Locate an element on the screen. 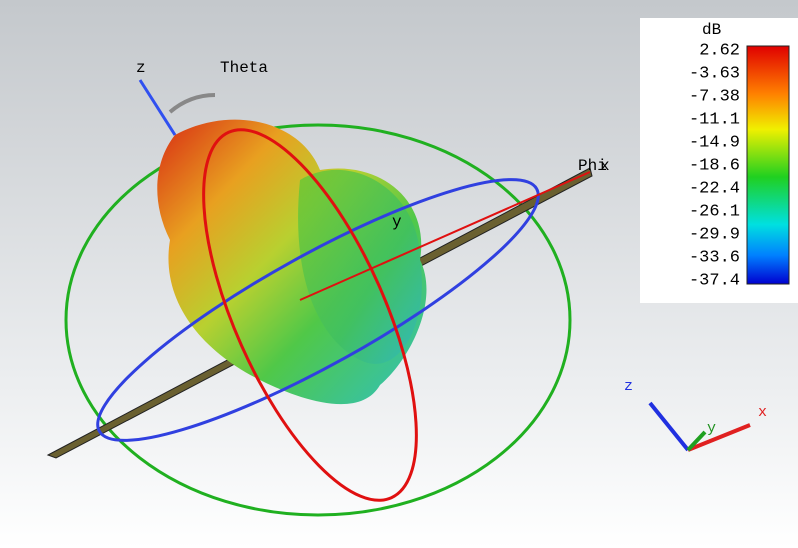 This screenshot has height=548, width=798. colorbar-tick-label: 2.62 is located at coordinates (719, 50).